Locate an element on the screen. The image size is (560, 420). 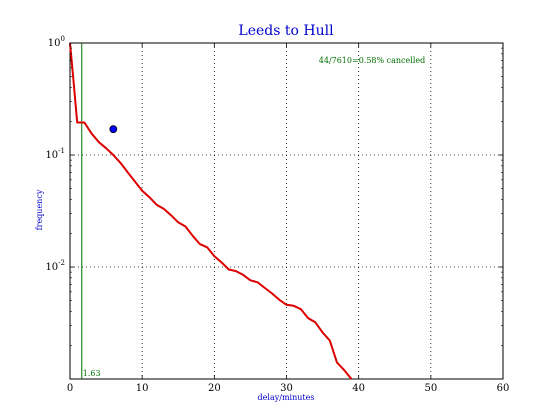
x-tick-label: 20 is located at coordinates (214, 388).